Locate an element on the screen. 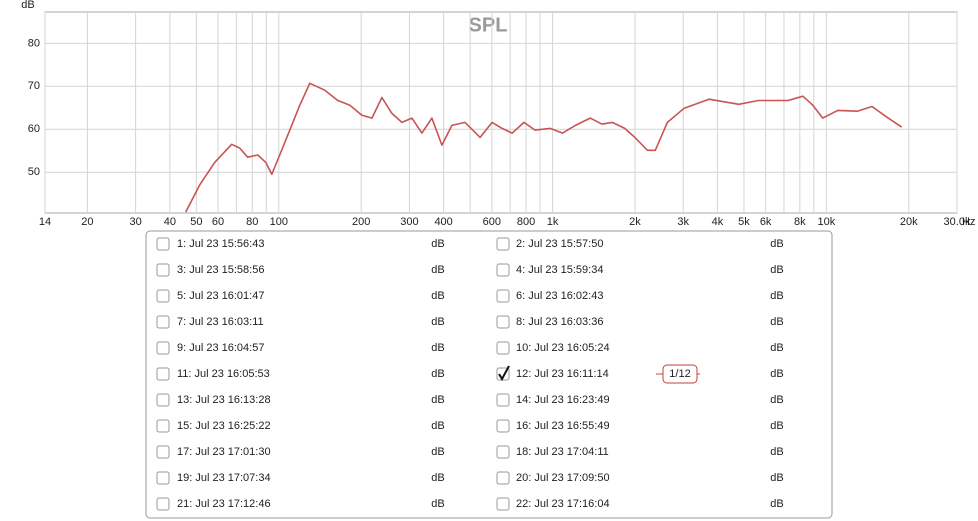  measurement-label: 5: Jul 23 16:01:47 is located at coordinates (220, 296).